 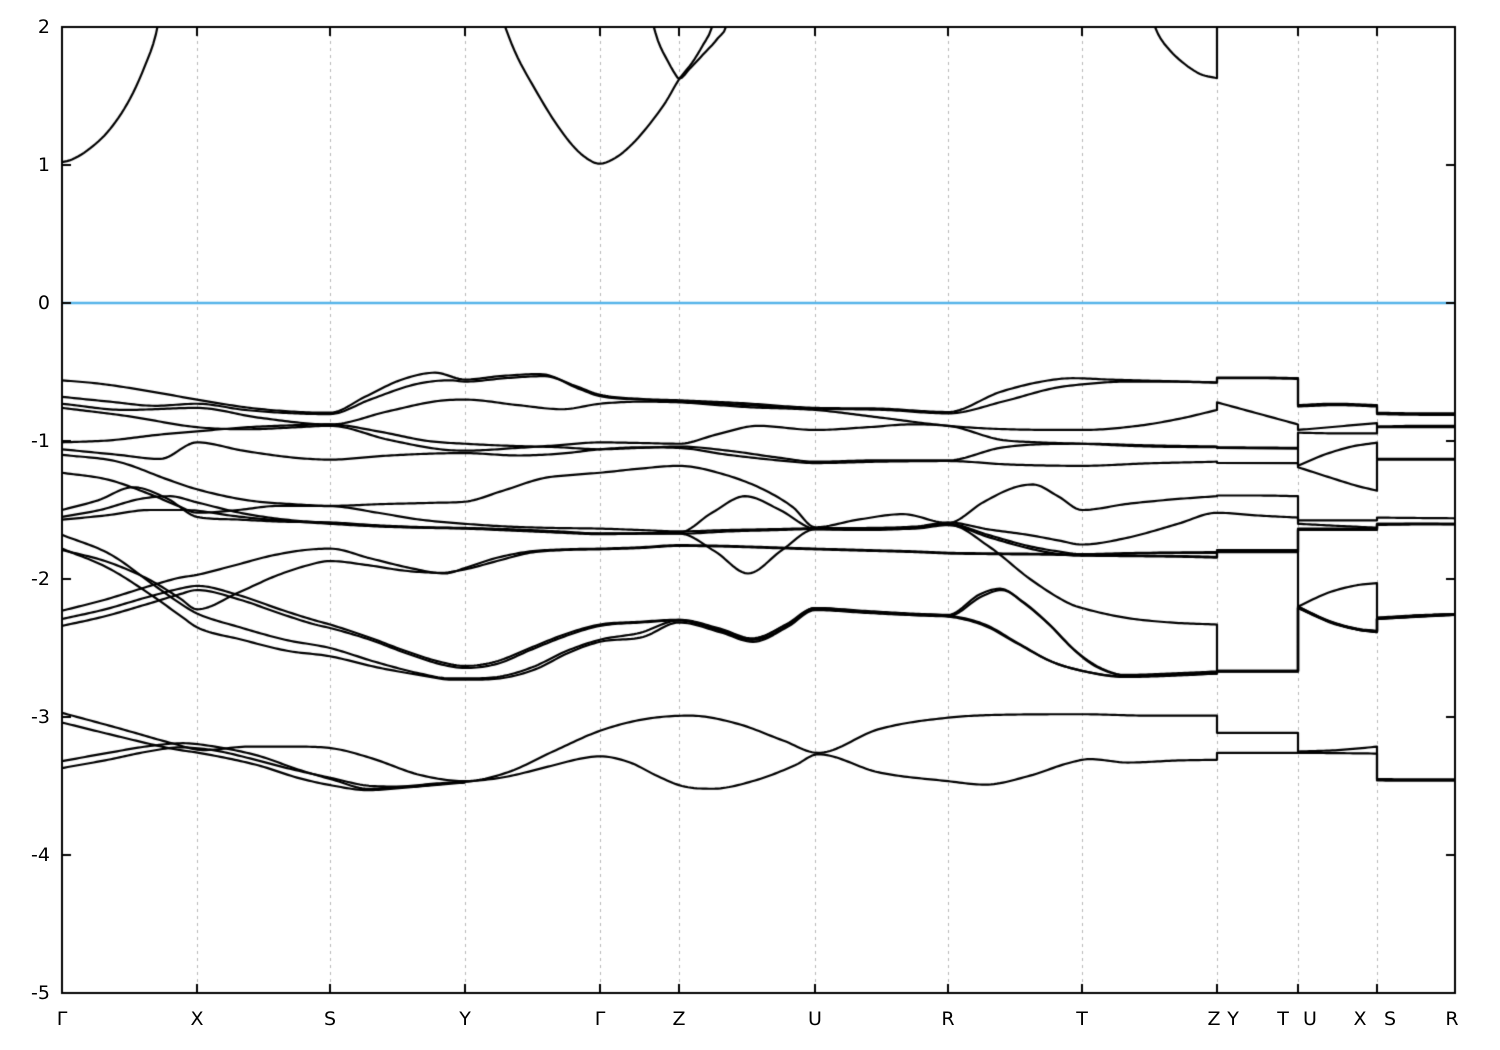 What do you see at coordinates (40, 993) in the screenshot?
I see `y-tick-label: -5` at bounding box center [40, 993].